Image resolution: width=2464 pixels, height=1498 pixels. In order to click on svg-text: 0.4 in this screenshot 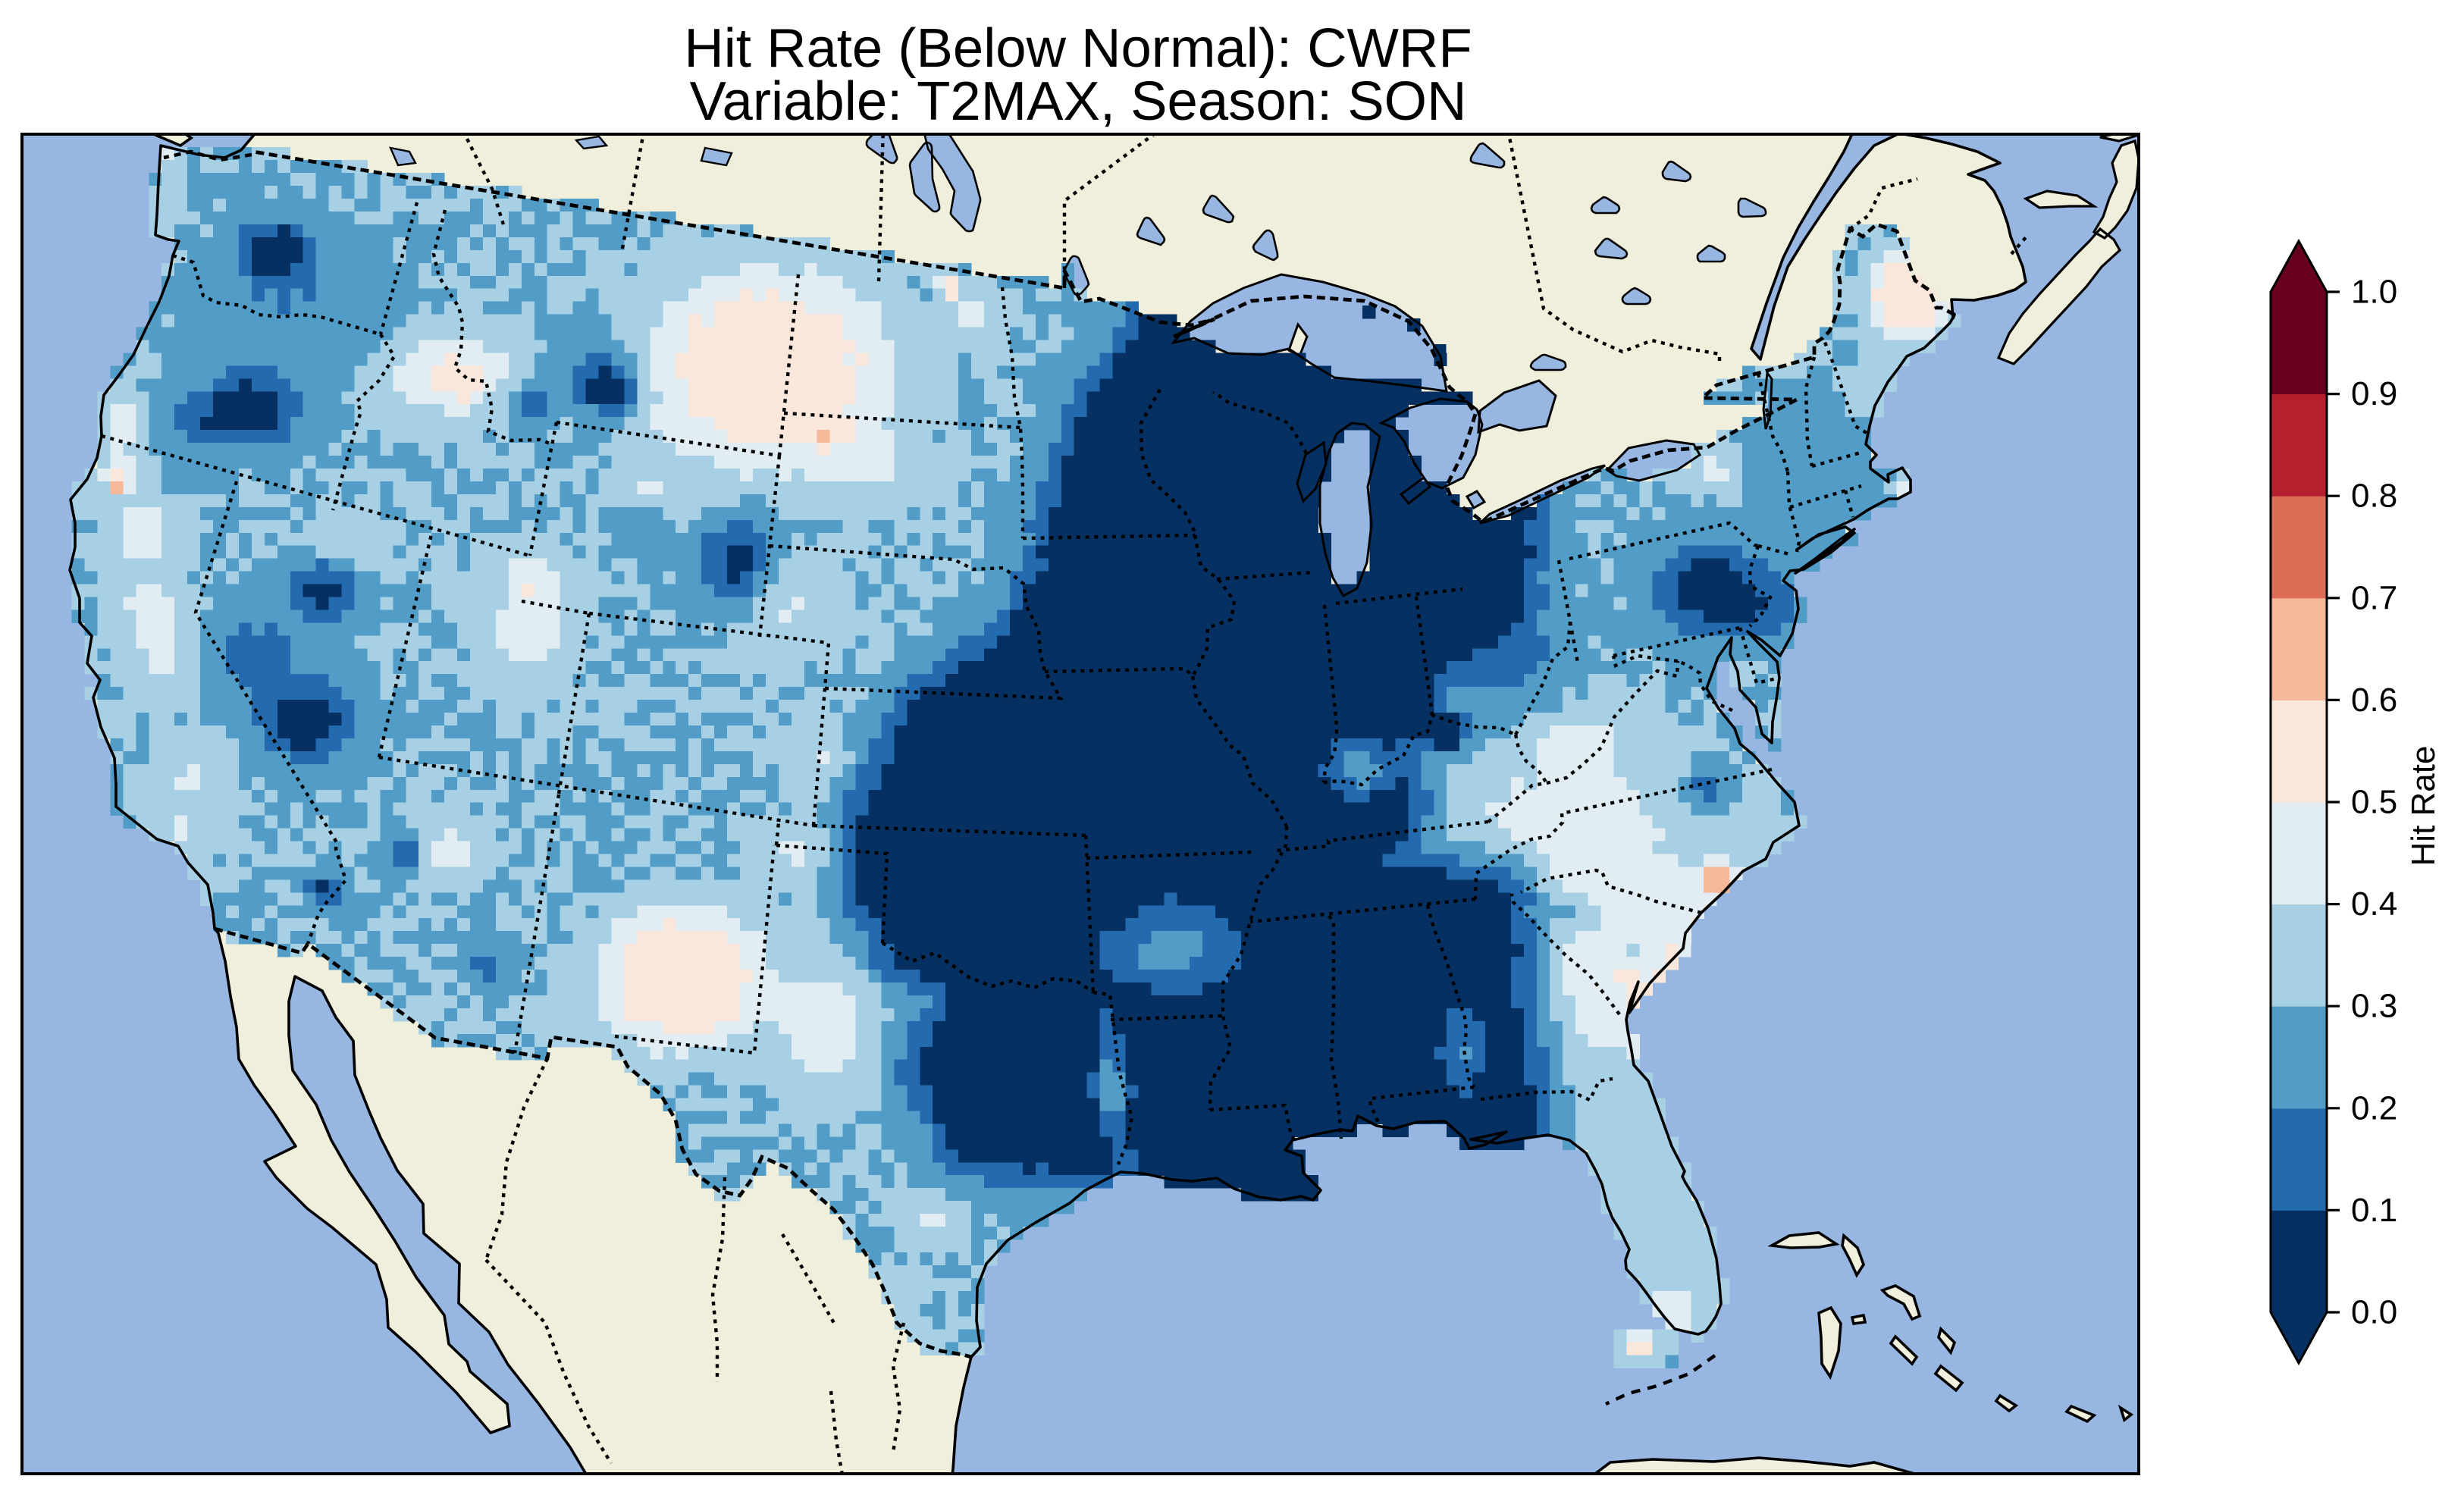, I will do `click(2374, 904)`.